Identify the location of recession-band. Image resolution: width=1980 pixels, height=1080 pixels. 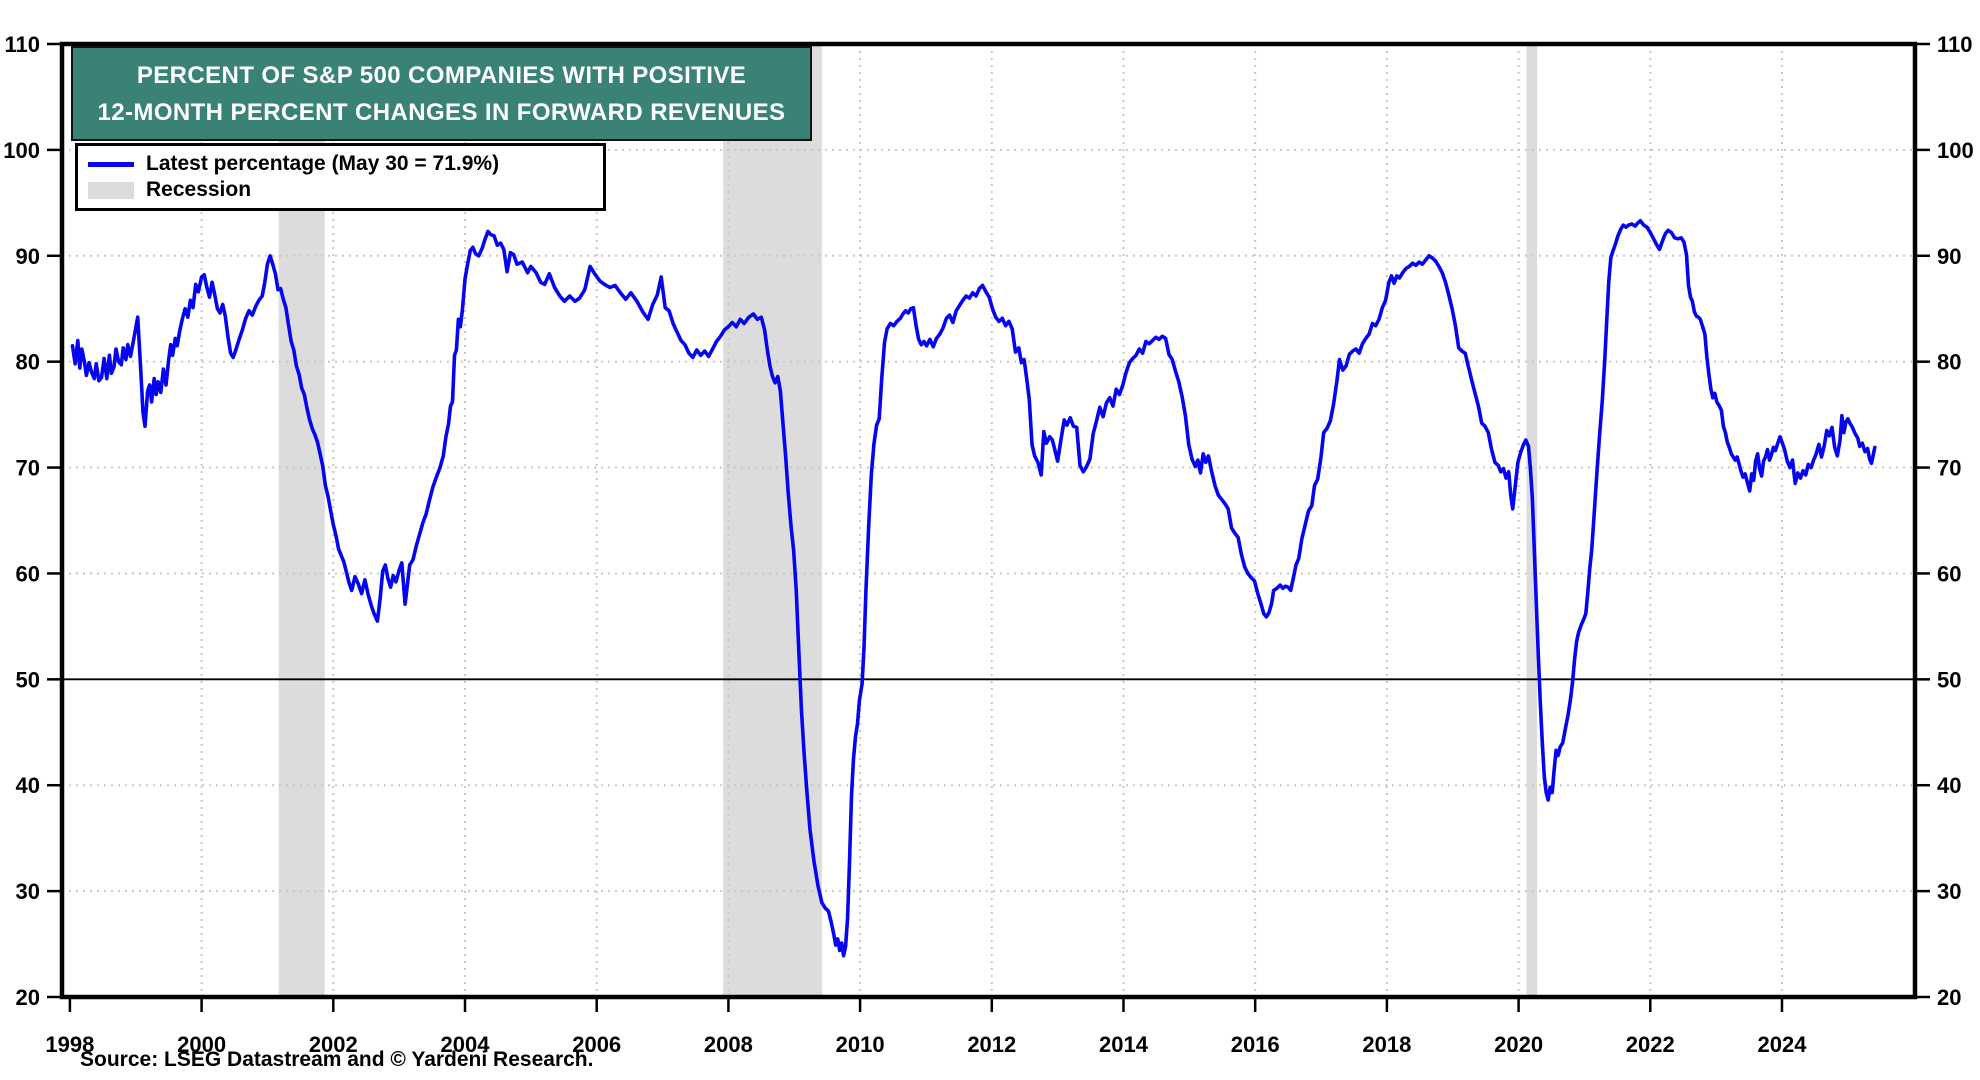
(772, 520).